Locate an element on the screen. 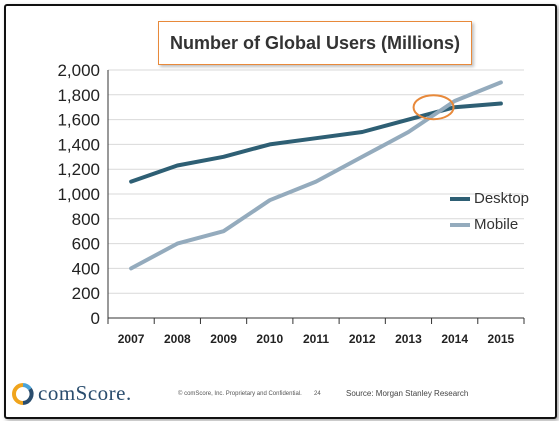  comscore-logo: comScore. is located at coordinates (72, 393).